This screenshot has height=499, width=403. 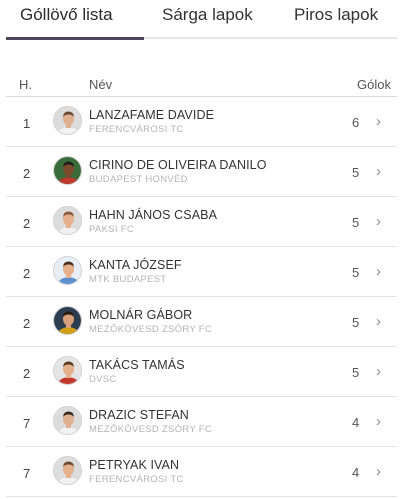 I want to click on table-row: 1 LANZAFAME DAVIDE FERENCVÁROSI TC 6 ›, so click(x=201, y=122).